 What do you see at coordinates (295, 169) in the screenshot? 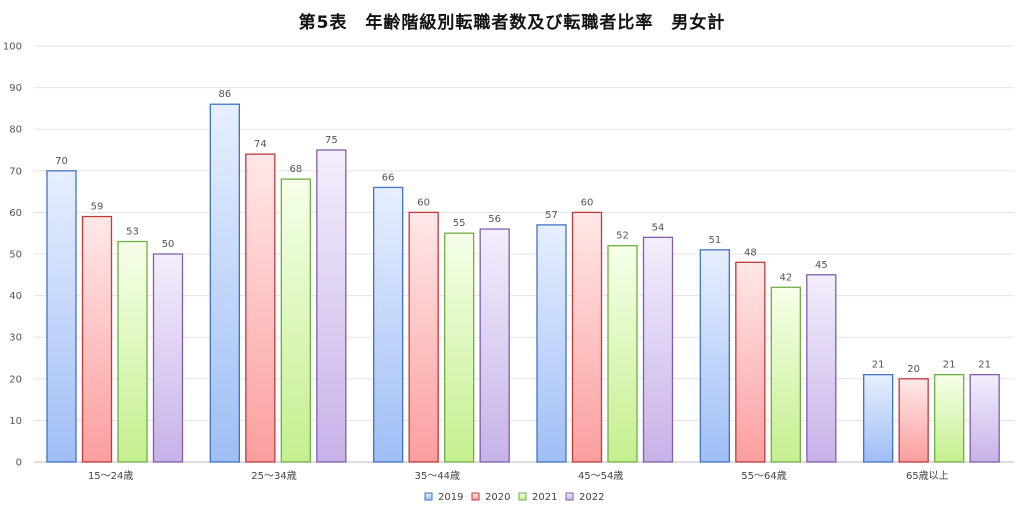
I see `data-label: 68` at bounding box center [295, 169].